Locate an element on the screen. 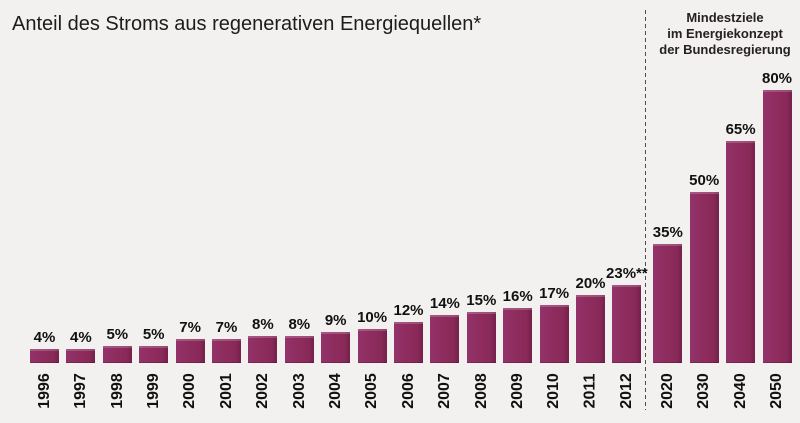  x-axis-label-2050: 2050 is located at coordinates (776, 391).